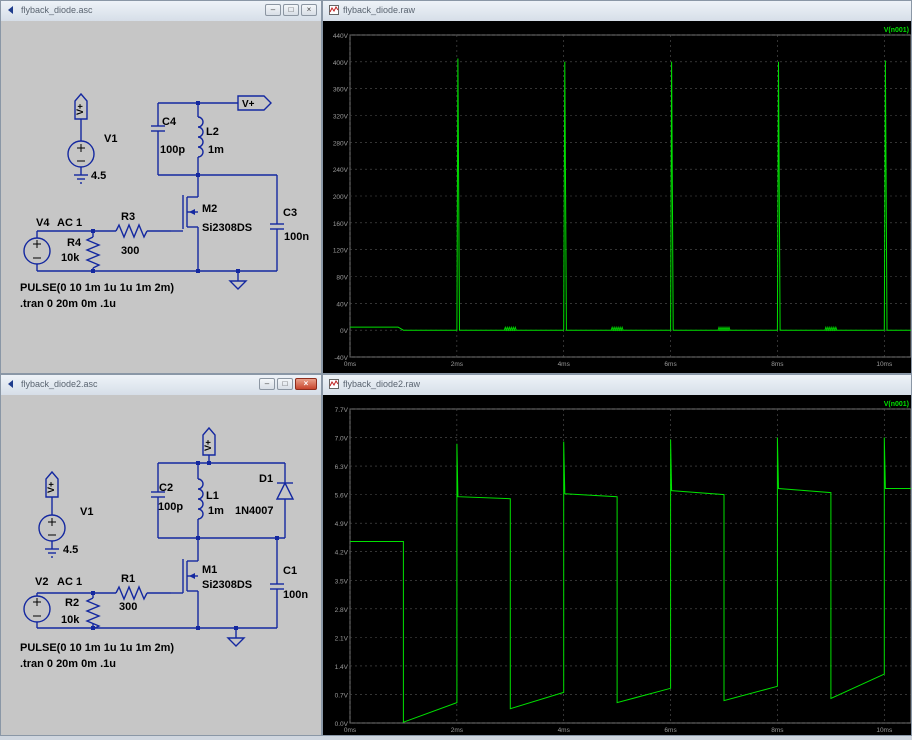  I want to click on v1-name: V1, so click(86, 512).